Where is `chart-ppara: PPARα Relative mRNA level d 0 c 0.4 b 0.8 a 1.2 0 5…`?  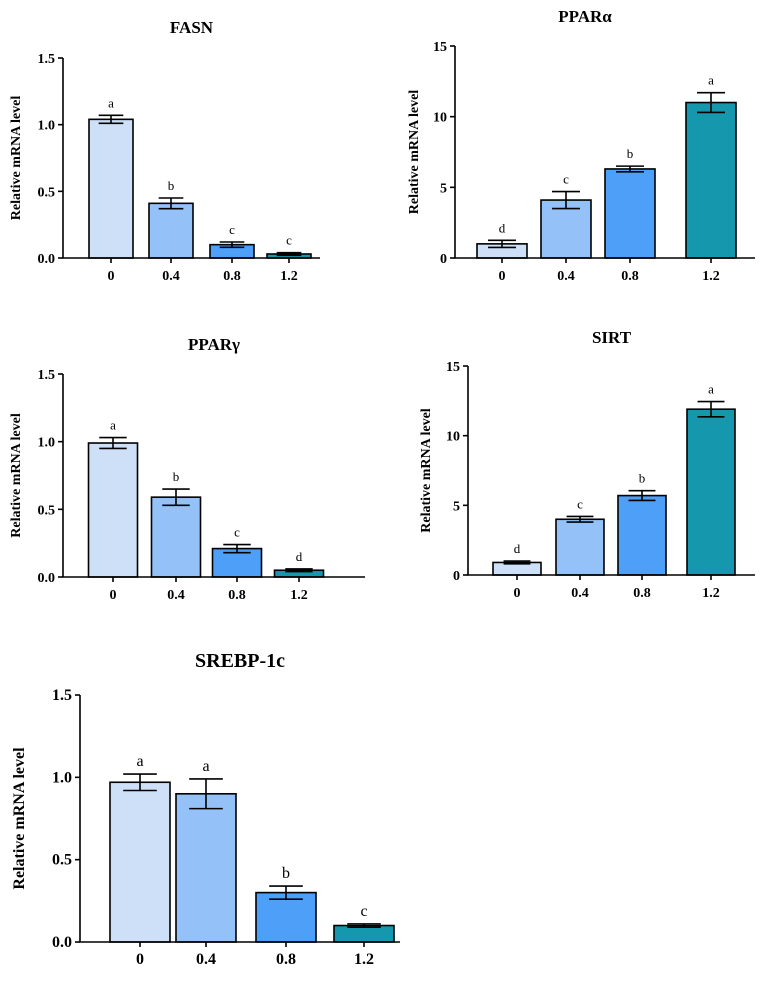 chart-ppara: PPARα Relative mRNA level d 0 c 0.4 b 0.8 a 1.2 0 5… is located at coordinates (581, 145).